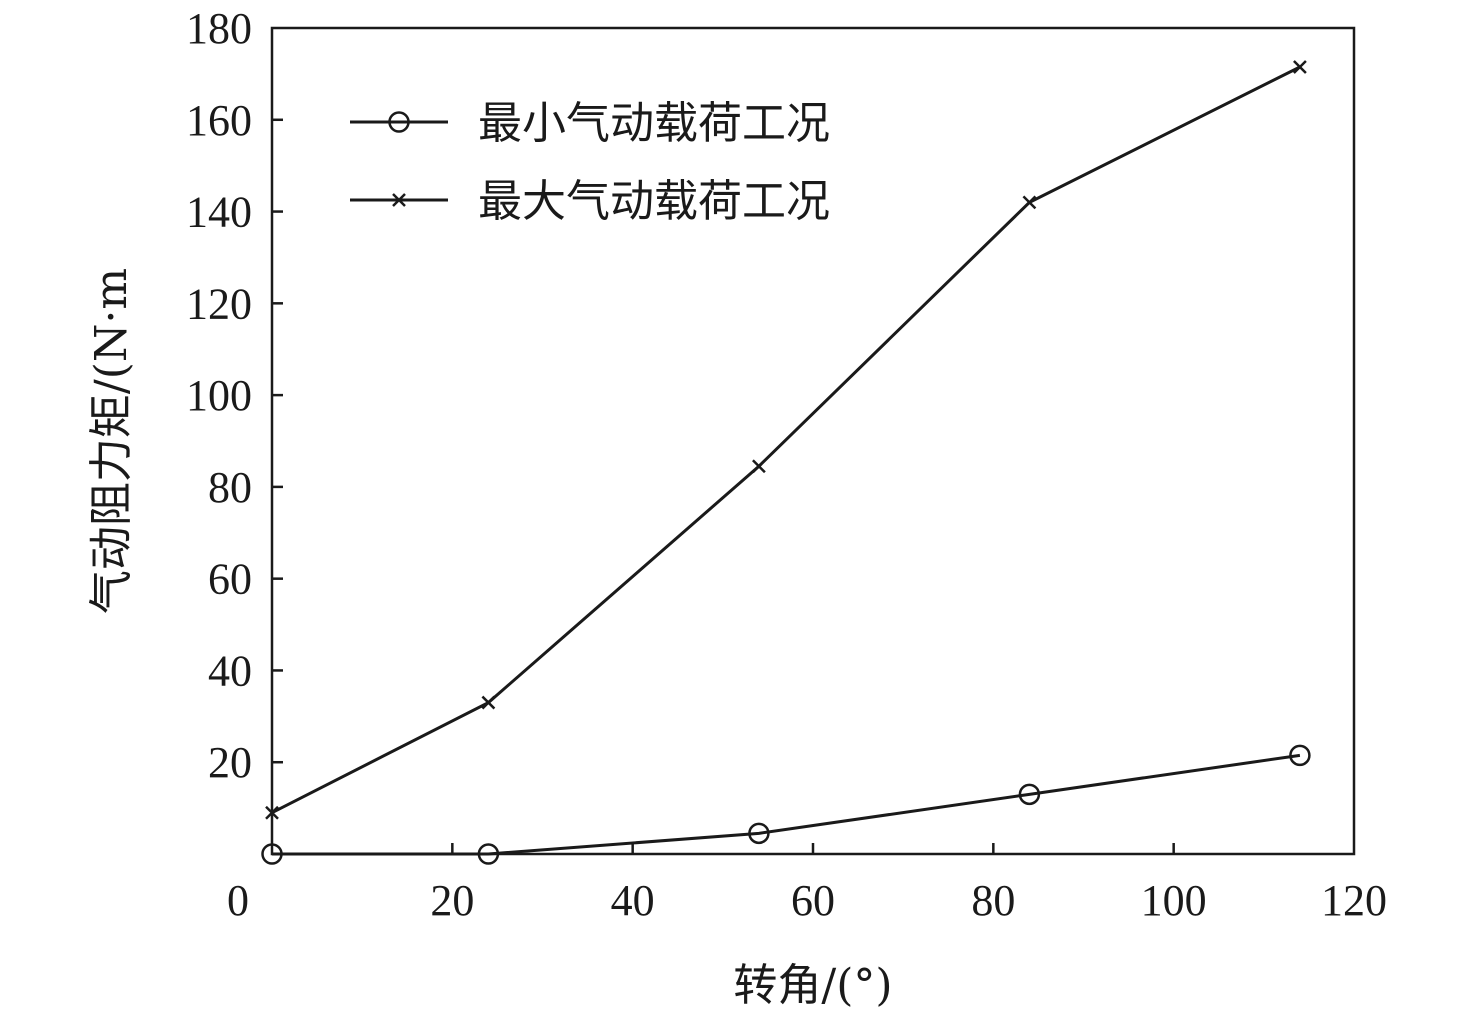  I want to click on y-axis-label: 气动阻力矩/(N·m, so click(111, 441).